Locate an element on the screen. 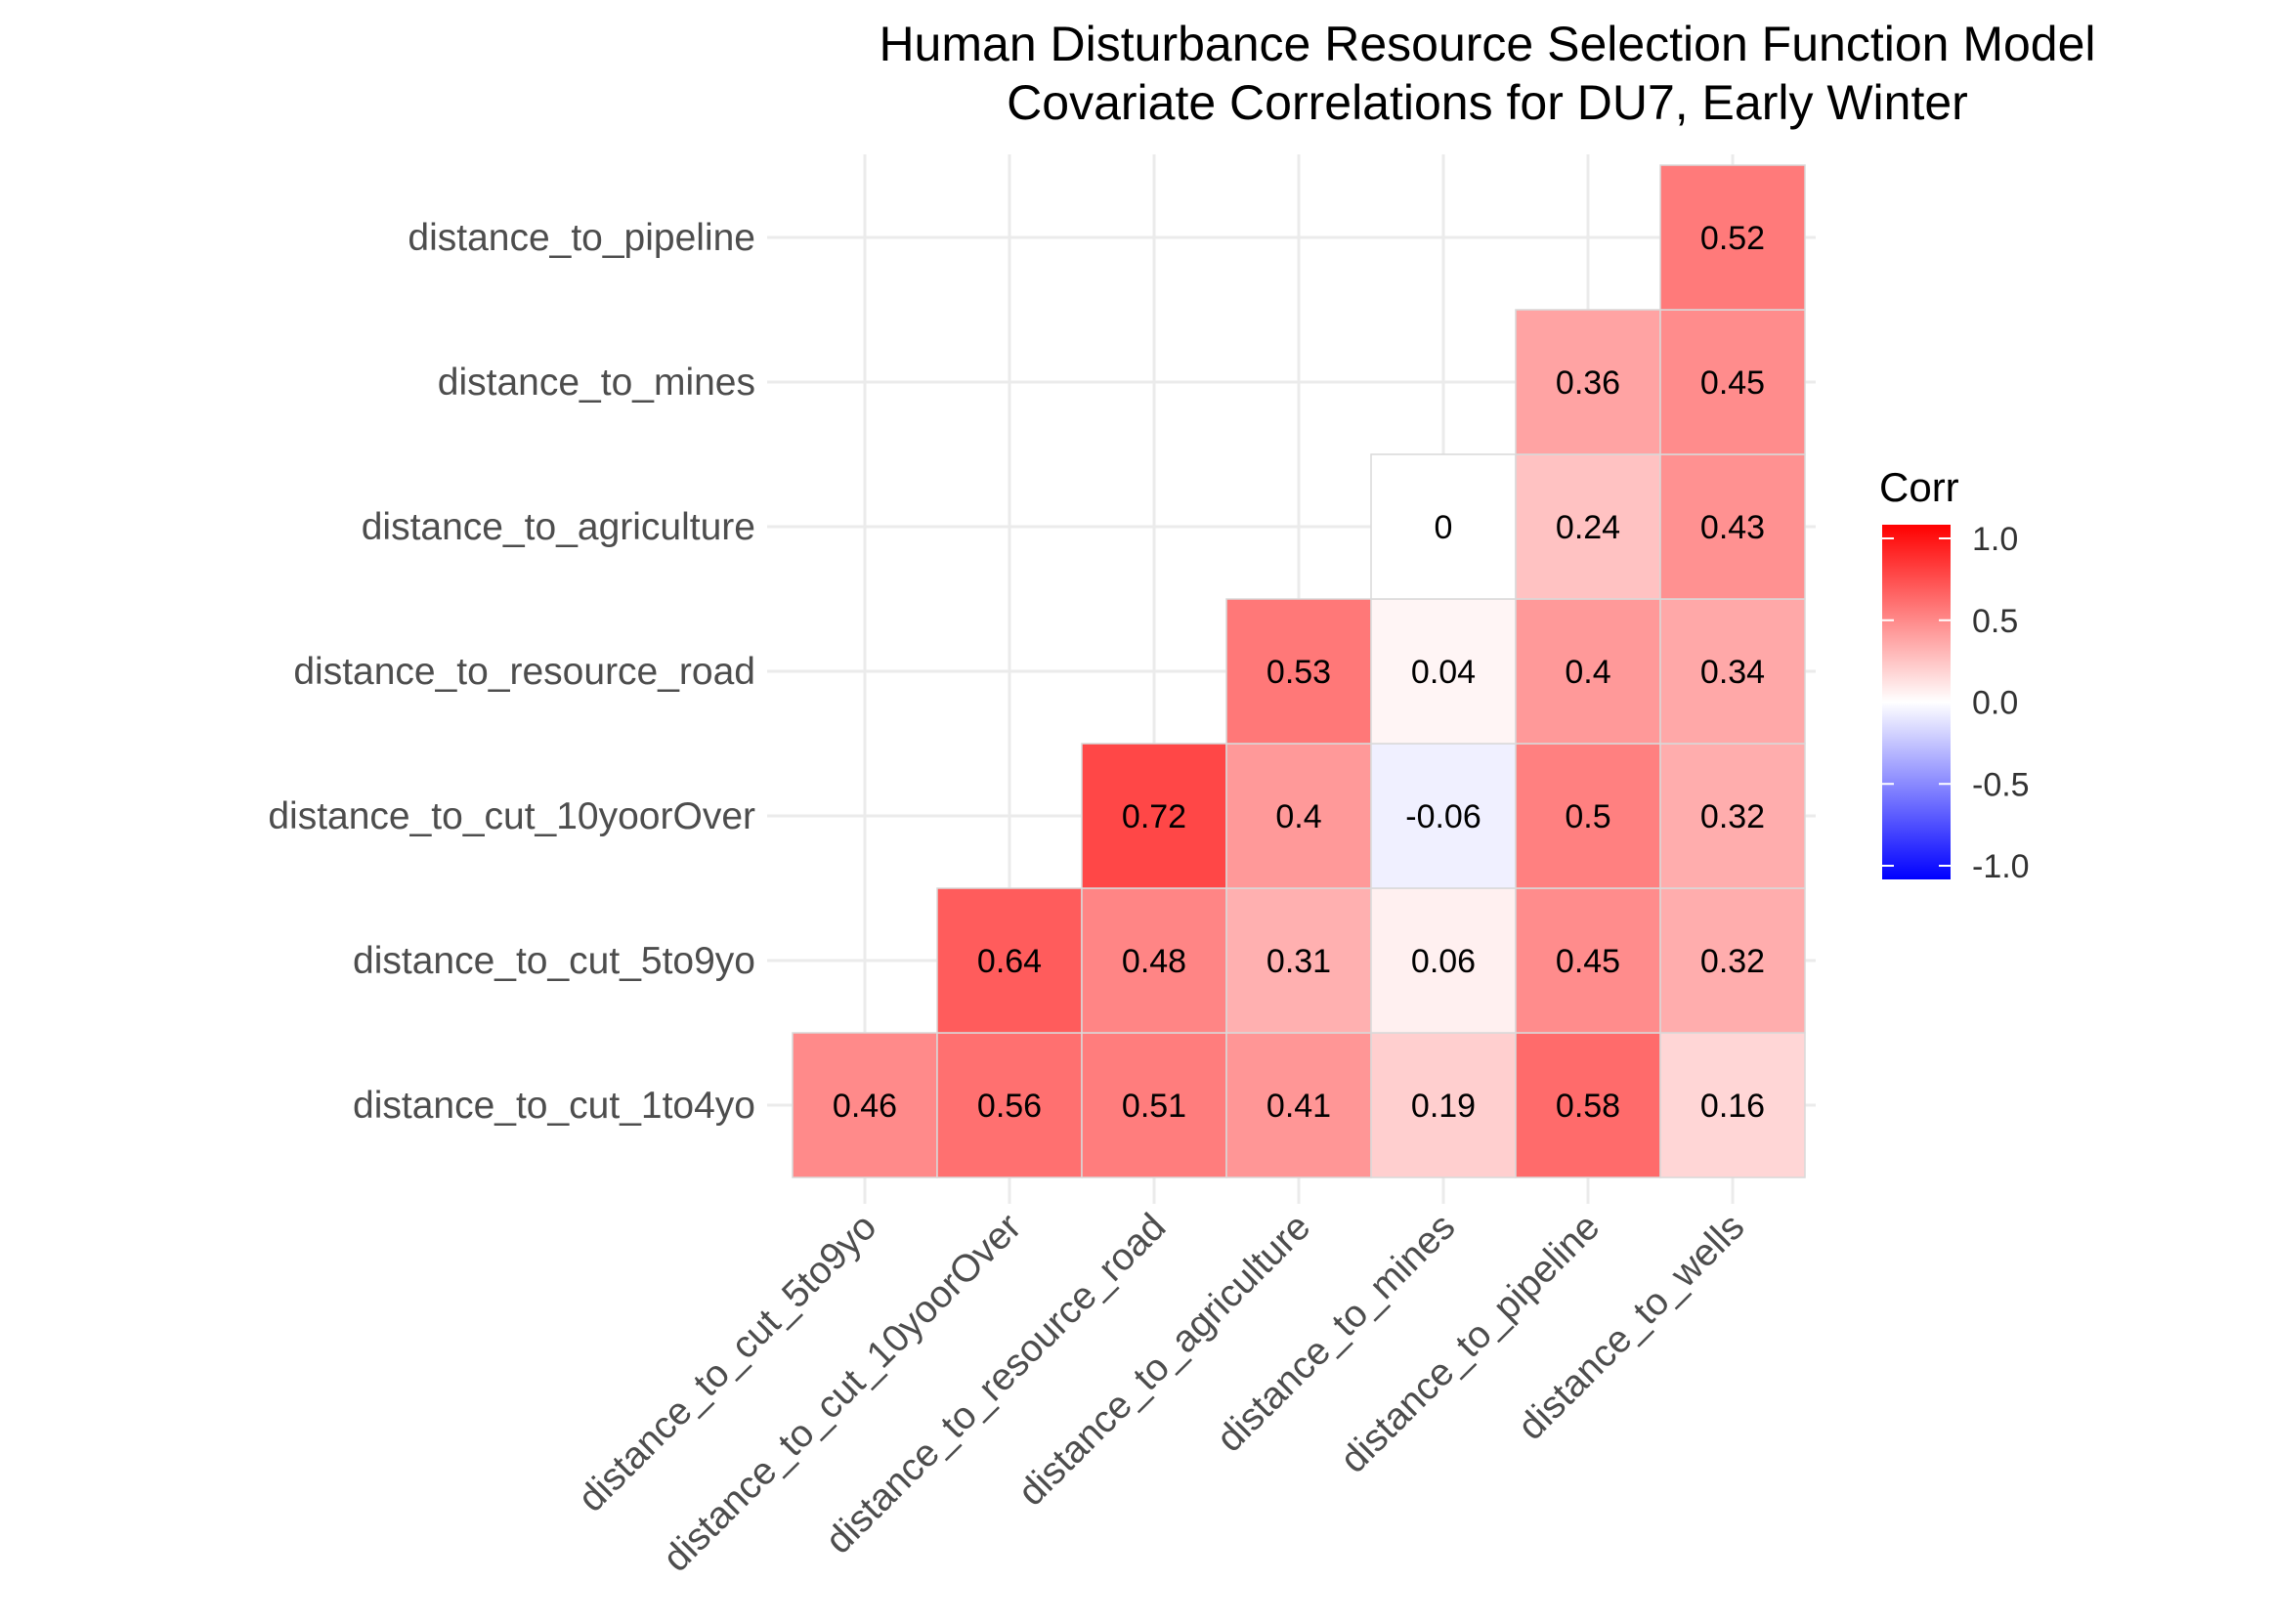  x-tick-label: distance_to_pipeline is located at coordinates (1471, 1343).